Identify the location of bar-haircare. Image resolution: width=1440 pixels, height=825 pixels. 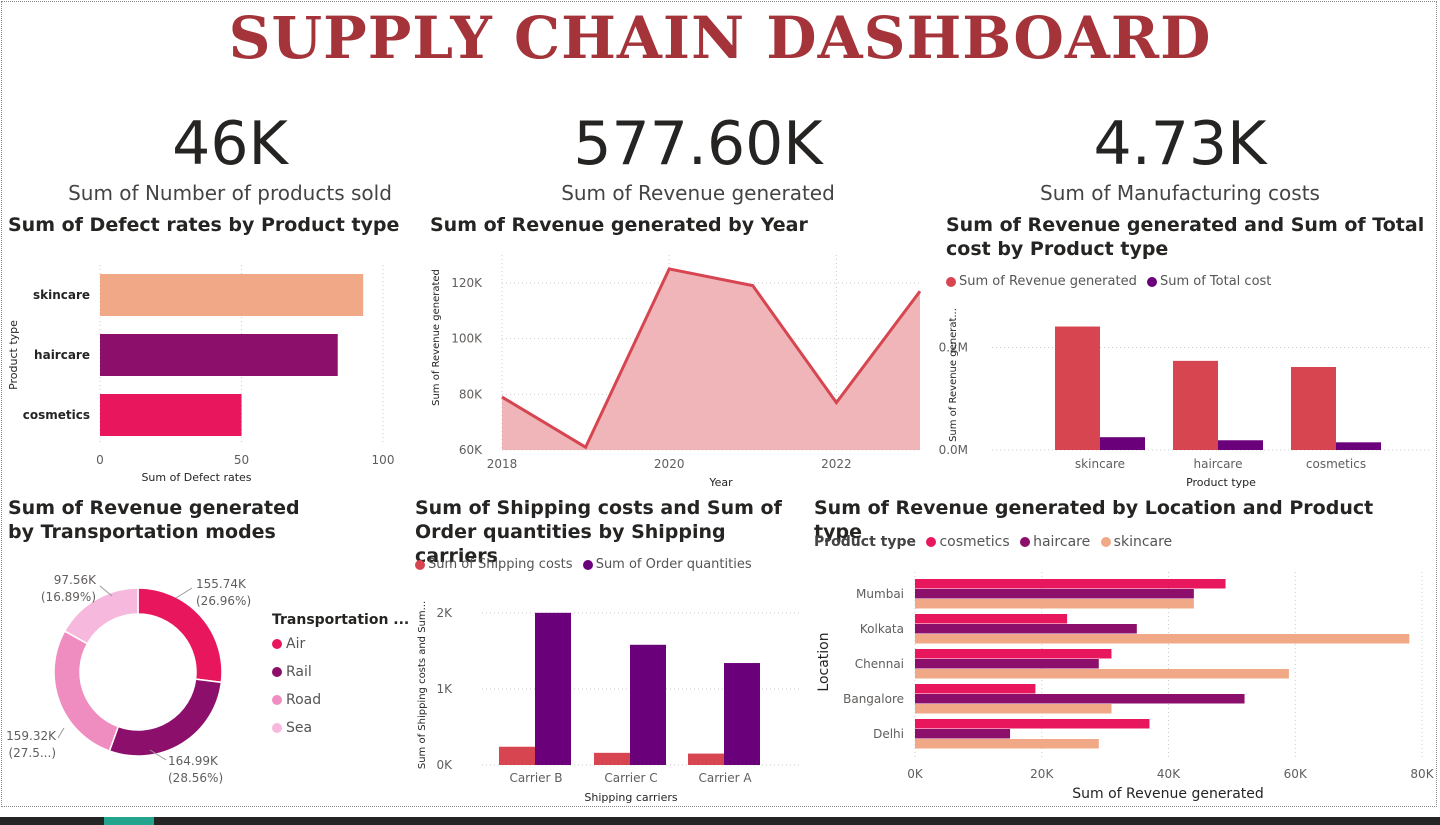
(219, 355).